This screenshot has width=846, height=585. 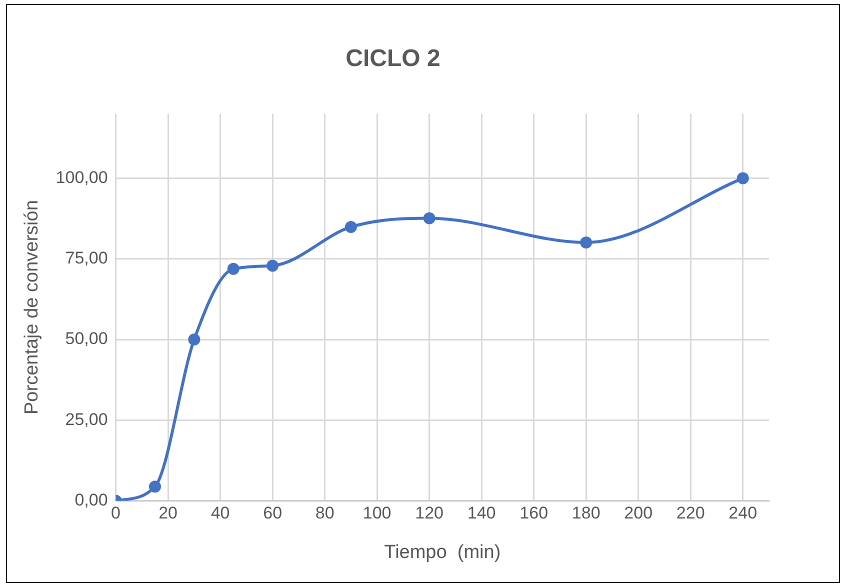 What do you see at coordinates (324, 513) in the screenshot?
I see `x-tick-label: 80` at bounding box center [324, 513].